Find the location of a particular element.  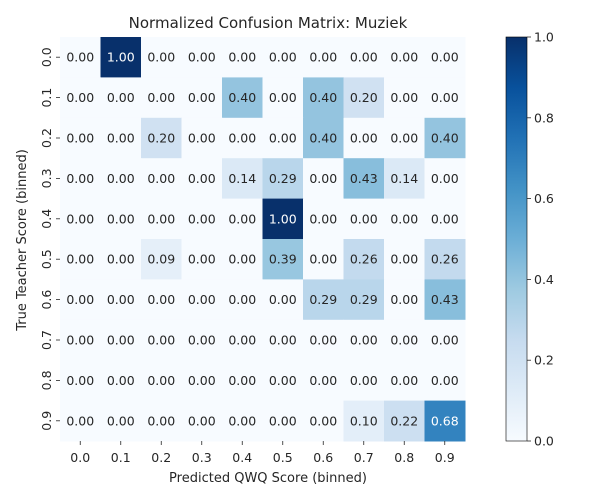

colorbar-tick-label: 0.0 is located at coordinates (544, 441).